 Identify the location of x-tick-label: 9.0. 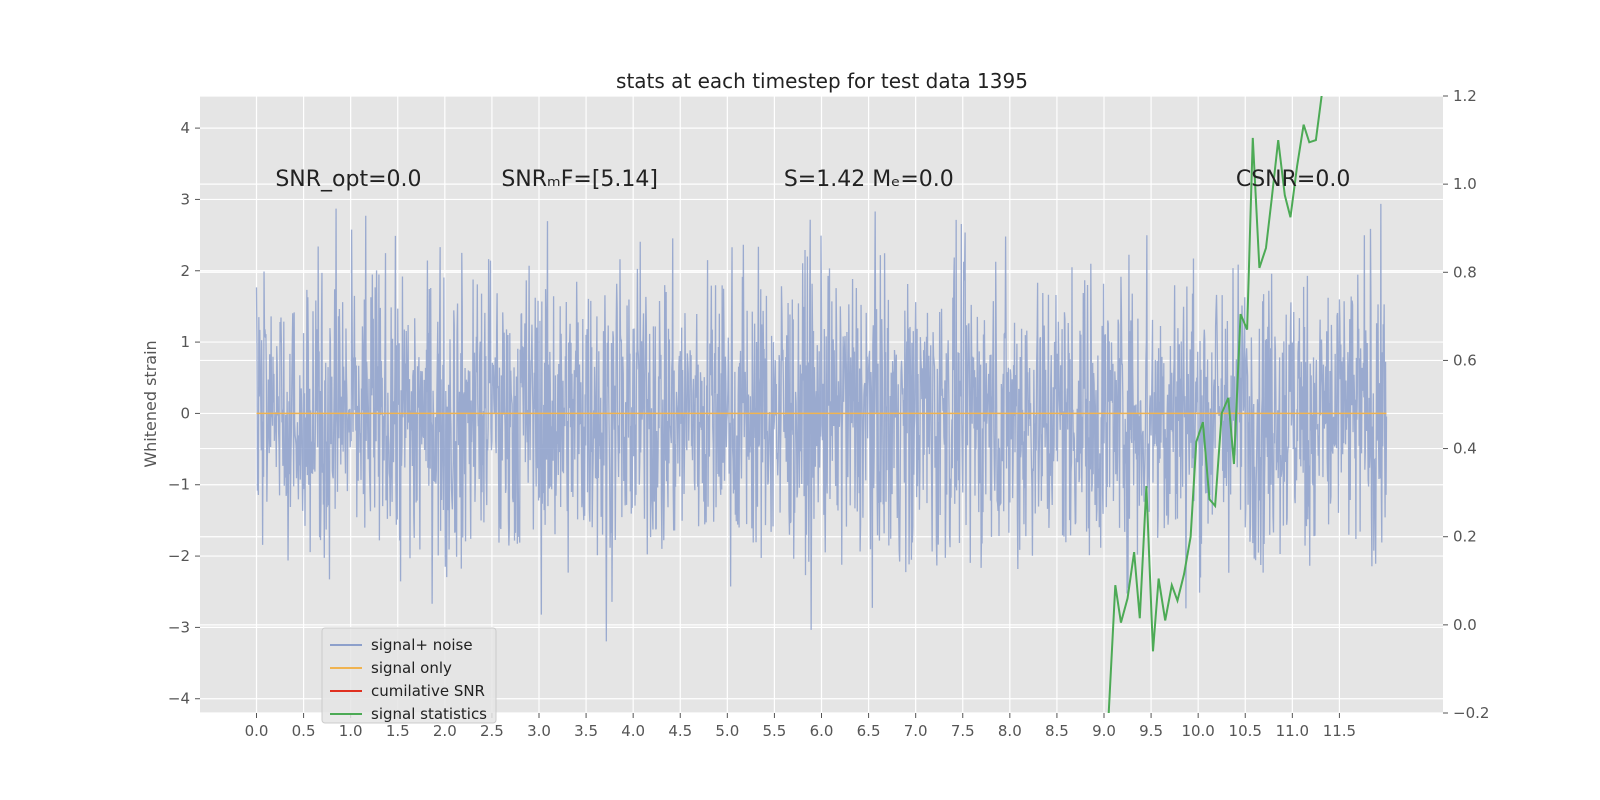
(1104, 731).